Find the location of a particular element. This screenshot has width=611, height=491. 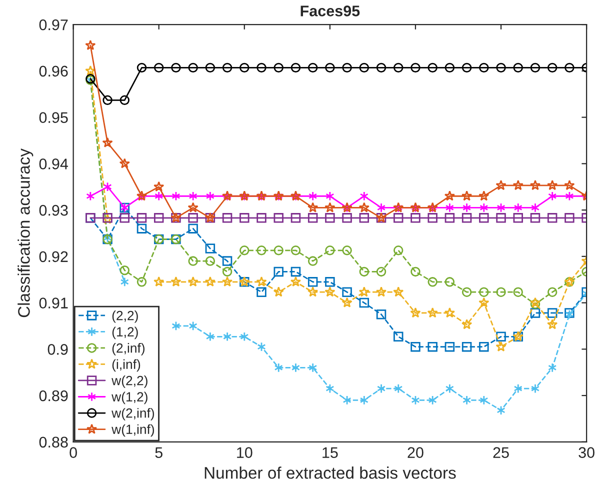

legend-label: (1,2) is located at coordinates (125, 333).